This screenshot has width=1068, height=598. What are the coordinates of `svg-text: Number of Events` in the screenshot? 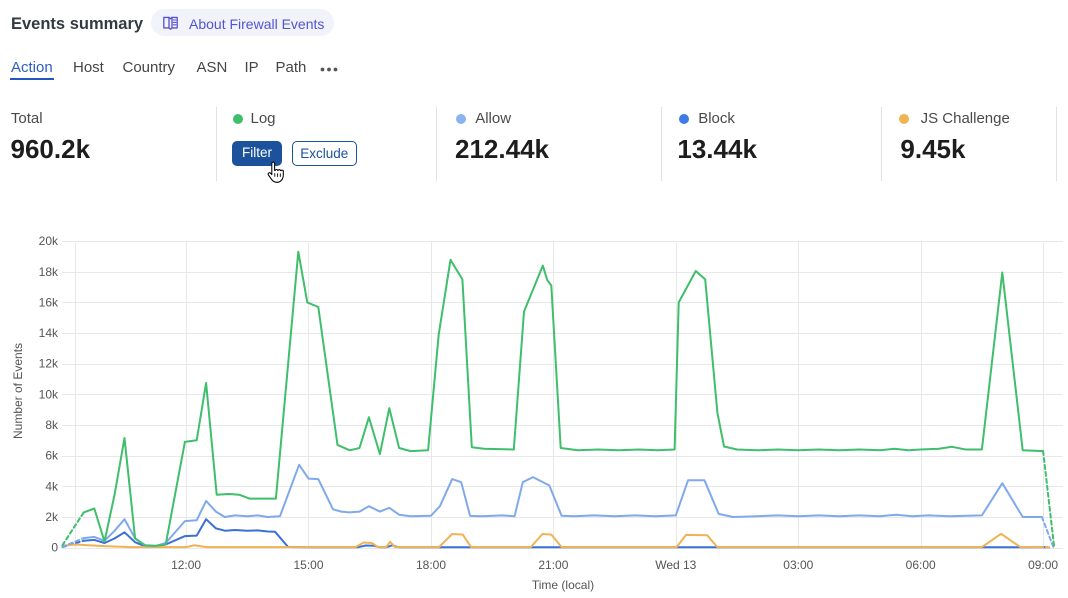 It's located at (18, 391).